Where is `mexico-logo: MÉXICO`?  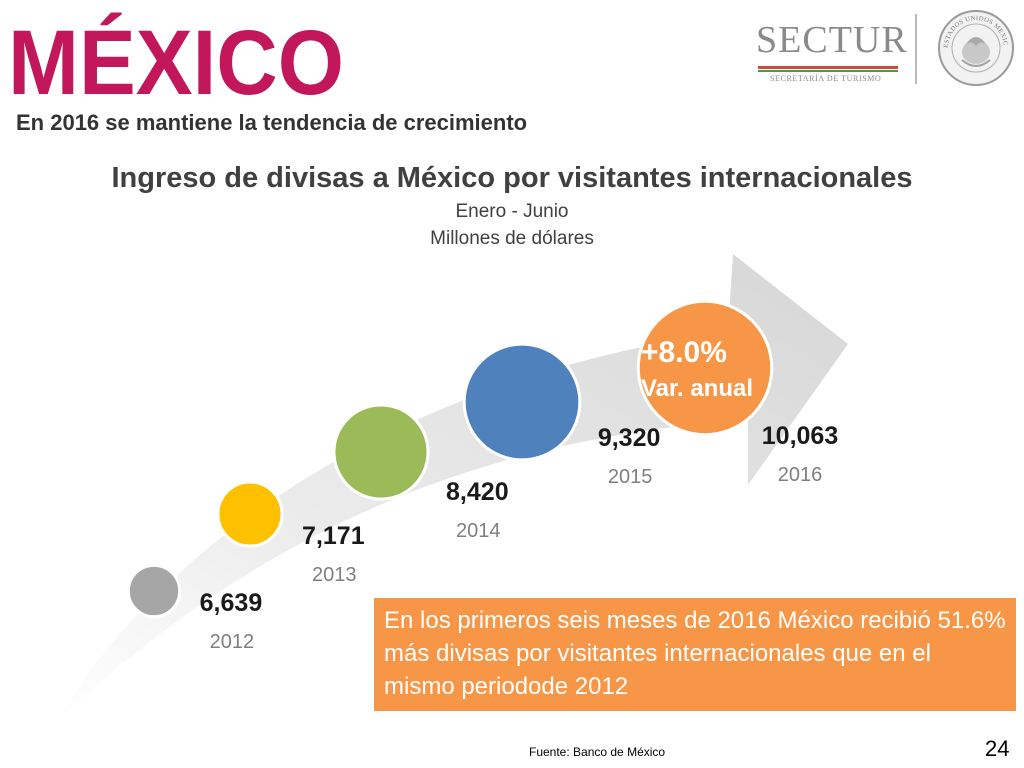 mexico-logo: MÉXICO is located at coordinates (176, 58).